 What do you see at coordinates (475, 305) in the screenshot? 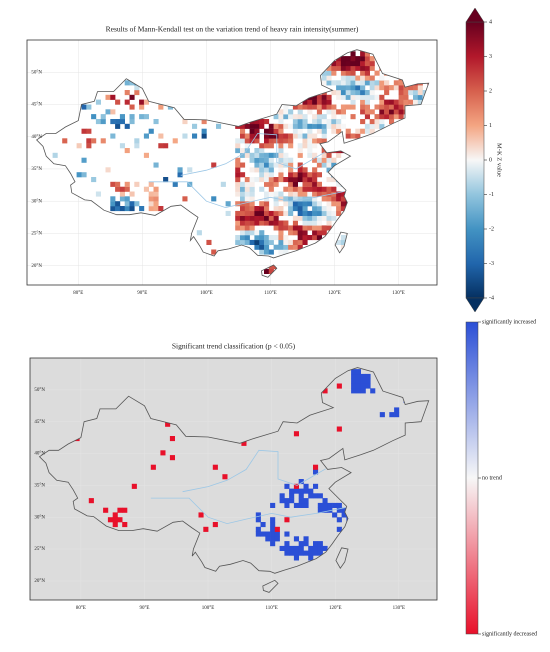
I see `colorbar-extend-bottom` at bounding box center [475, 305].